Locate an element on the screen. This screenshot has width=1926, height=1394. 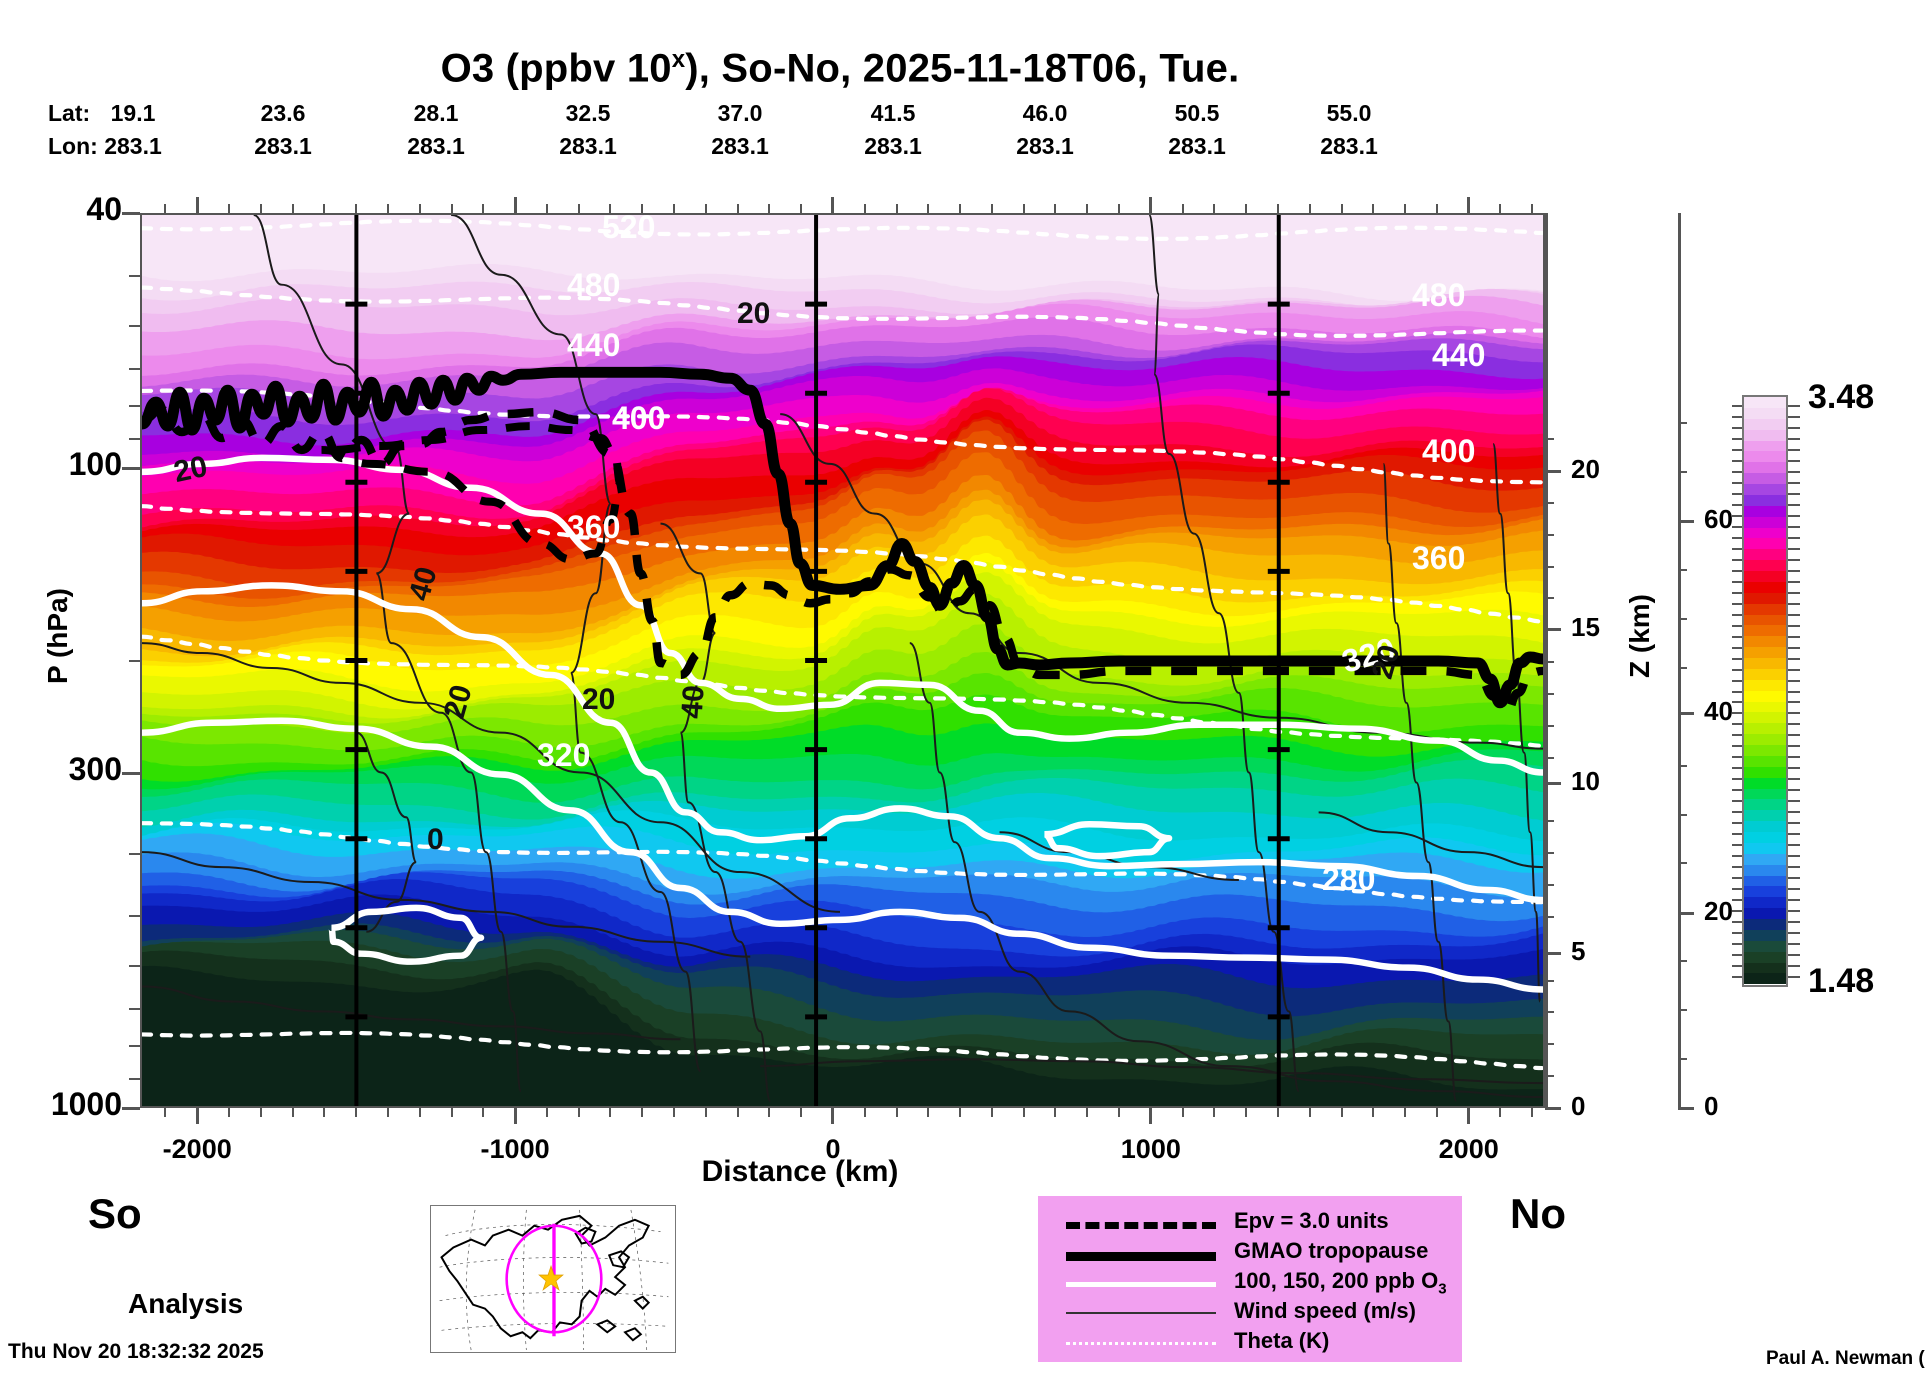
legend-item: Epv = 3.0 units is located at coordinates (1250, 1224).